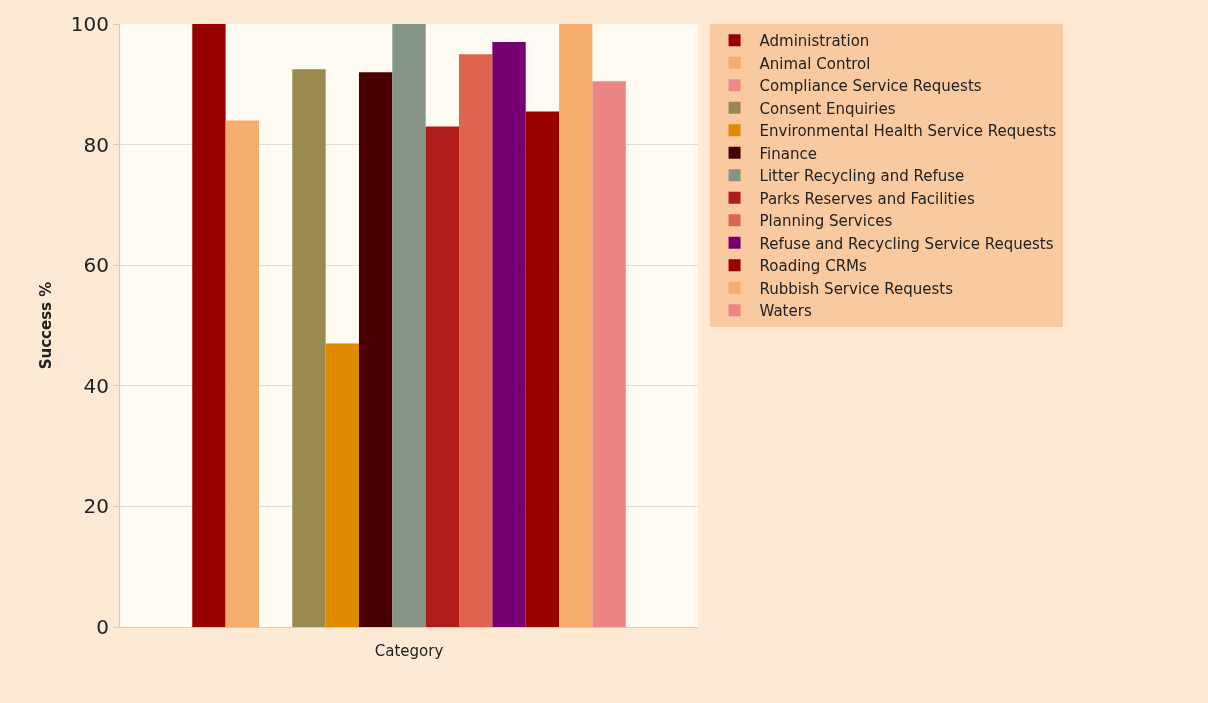 This screenshot has width=1208, height=703. I want to click on legend-label: Environmental Health Service Requests, so click(908, 131).